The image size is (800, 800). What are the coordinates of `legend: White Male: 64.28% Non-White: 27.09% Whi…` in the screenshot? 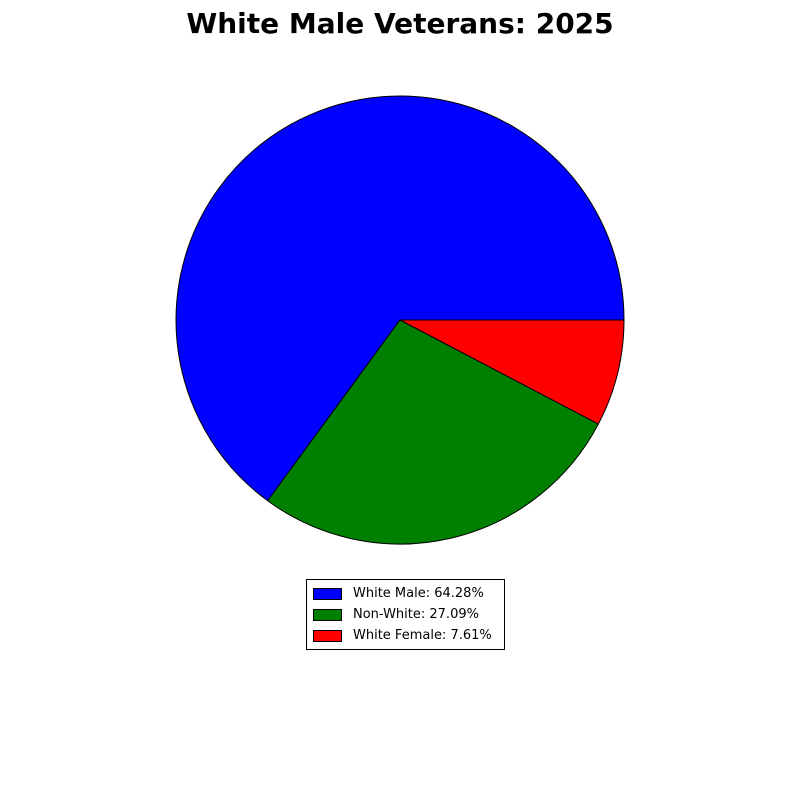 It's located at (405, 614).